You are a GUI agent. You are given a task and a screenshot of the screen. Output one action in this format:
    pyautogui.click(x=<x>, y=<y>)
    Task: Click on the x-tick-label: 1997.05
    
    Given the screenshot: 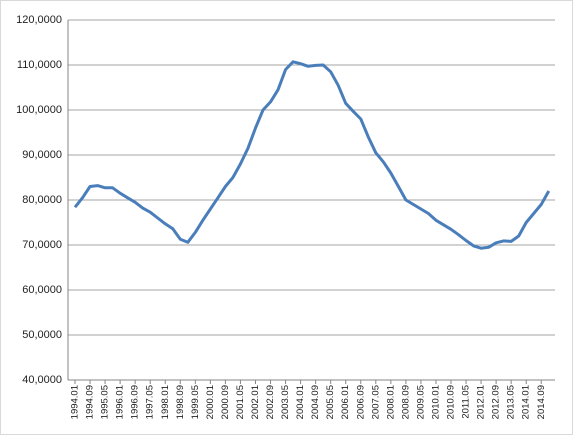 What is the action you would take?
    pyautogui.click(x=150, y=402)
    